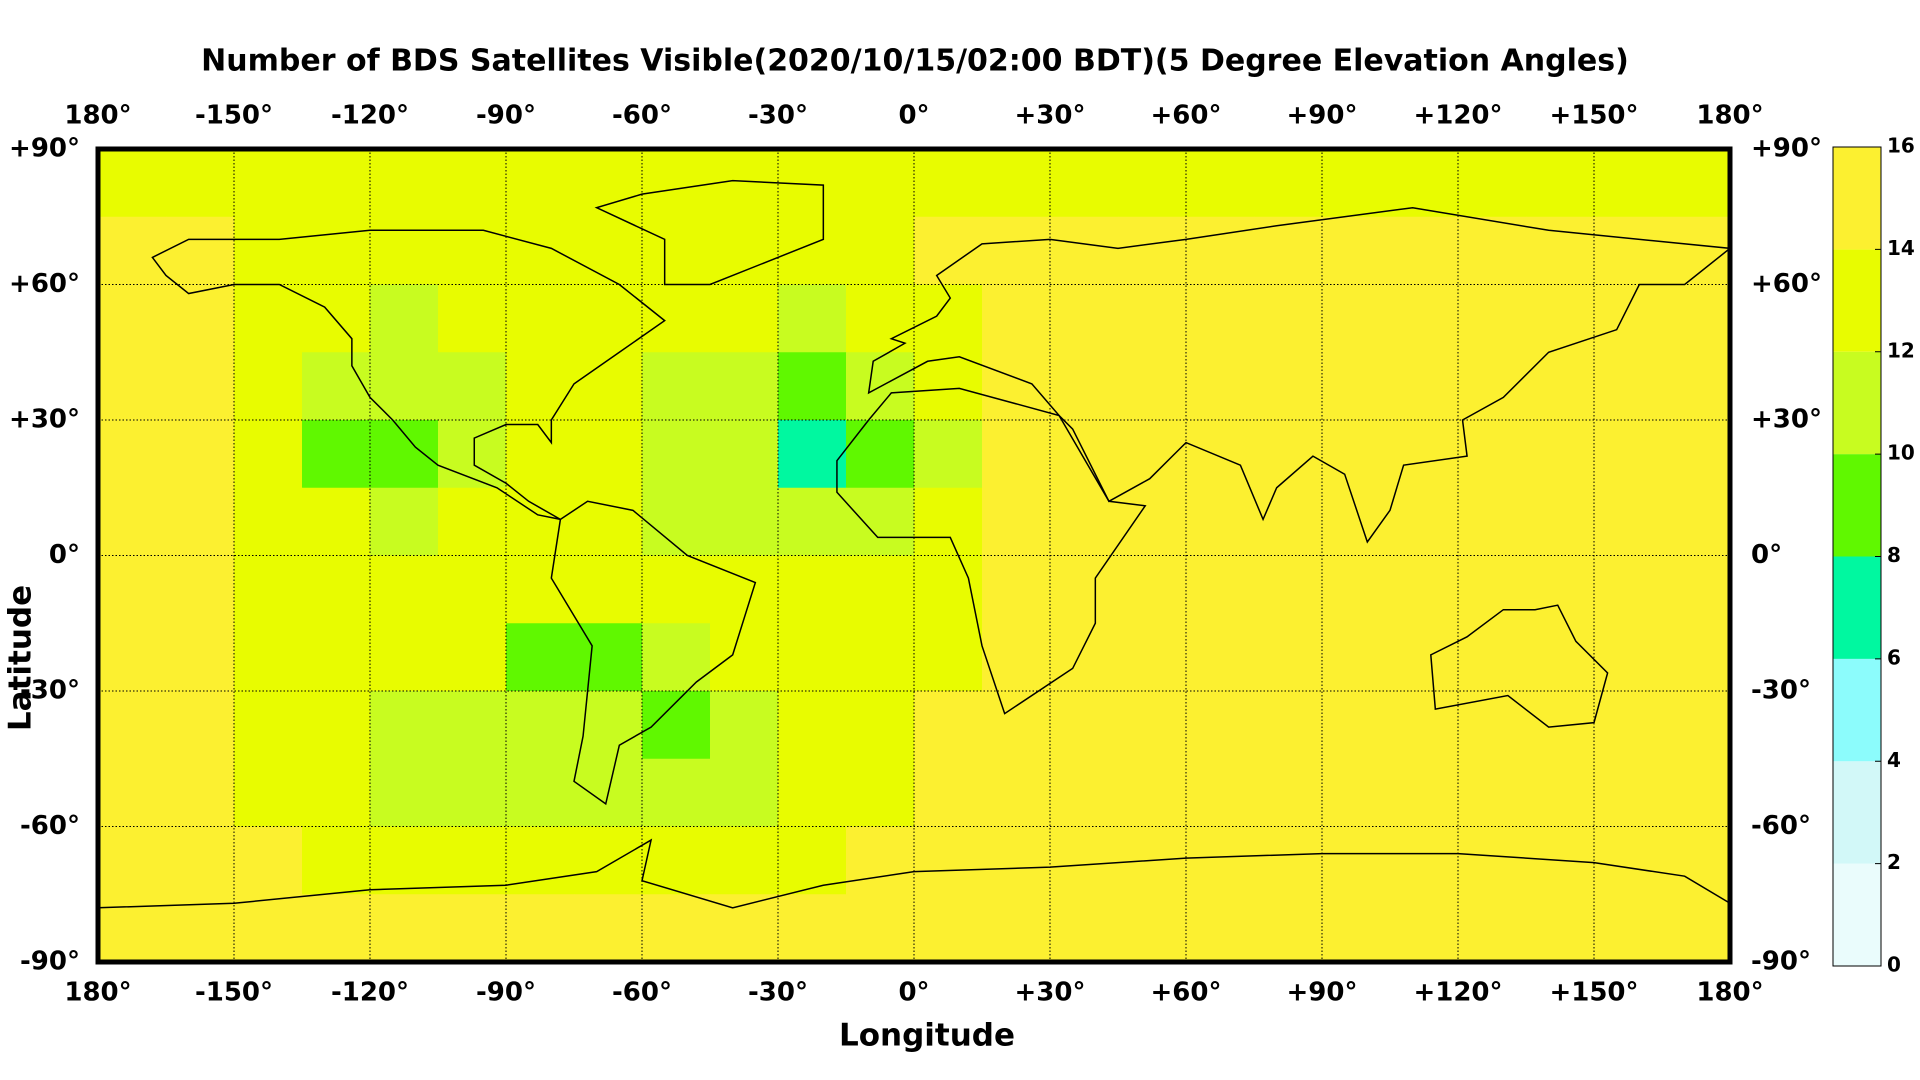 Image resolution: width=1920 pixels, height=1080 pixels. What do you see at coordinates (1857, 607) in the screenshot?
I see `colorbar-segment` at bounding box center [1857, 607].